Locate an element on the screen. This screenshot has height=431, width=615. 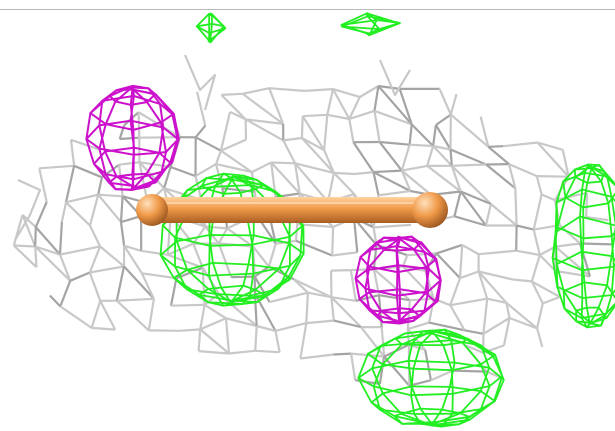
ligand-bond-stick is located at coordinates (291, 210).